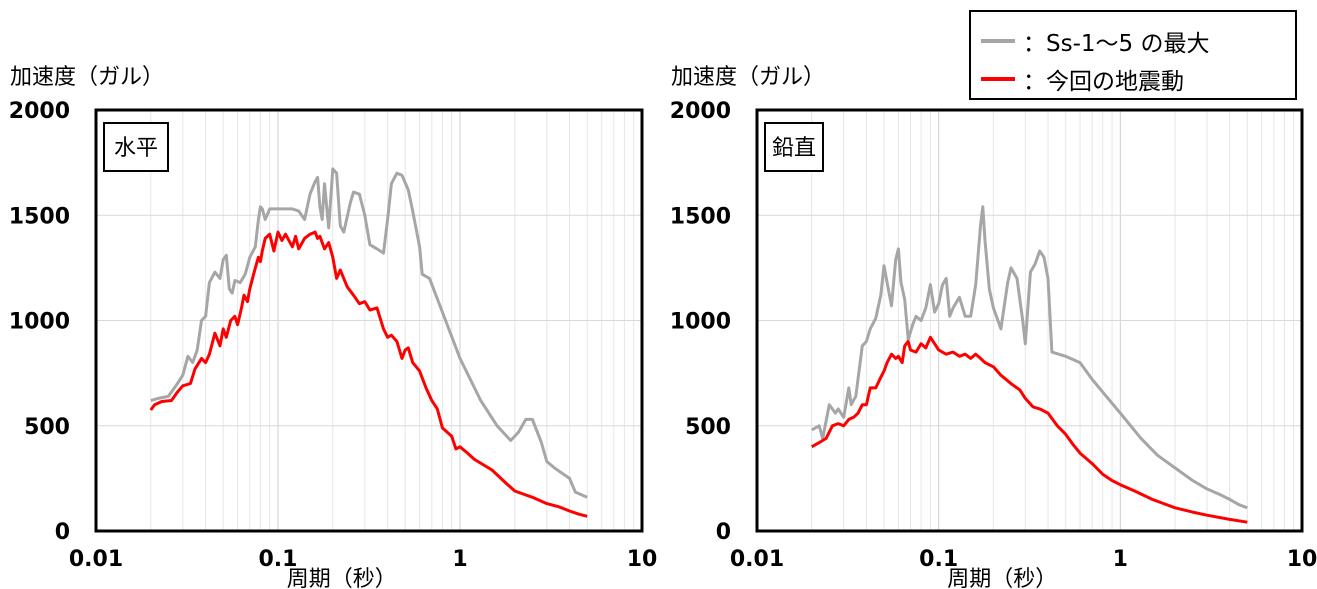 The image size is (1317, 589). Describe the element at coordinates (1120, 559) in the screenshot. I see `x-tick-label-vertical: 1` at that location.